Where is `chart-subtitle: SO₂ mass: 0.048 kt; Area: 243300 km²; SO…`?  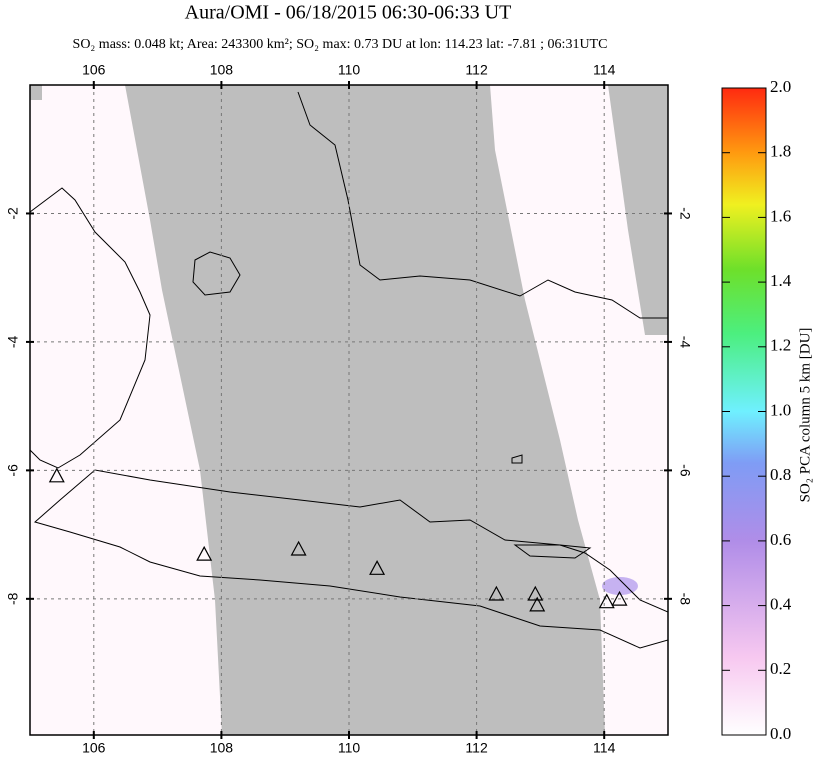
chart-subtitle: SO₂ mass: 0.048 kt; Area: 243300 km²; SO… is located at coordinates (340, 44).